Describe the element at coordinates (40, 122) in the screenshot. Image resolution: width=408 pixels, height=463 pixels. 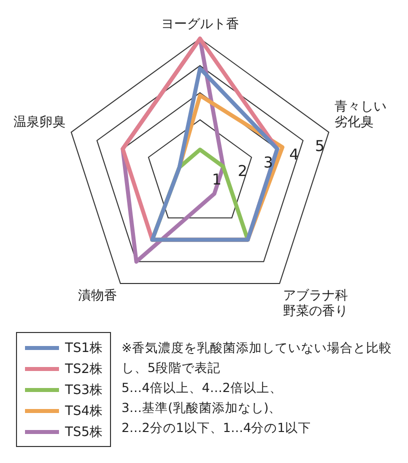
I see `spoke-label: 温泉卵臭` at that location.